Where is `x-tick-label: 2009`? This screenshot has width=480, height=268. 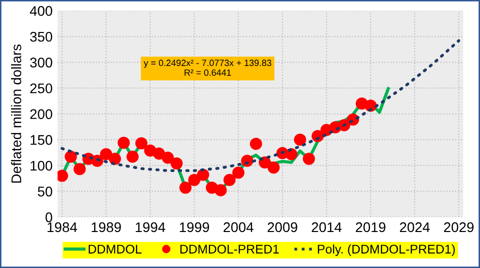
x-tick-label: 2009 is located at coordinates (283, 227).